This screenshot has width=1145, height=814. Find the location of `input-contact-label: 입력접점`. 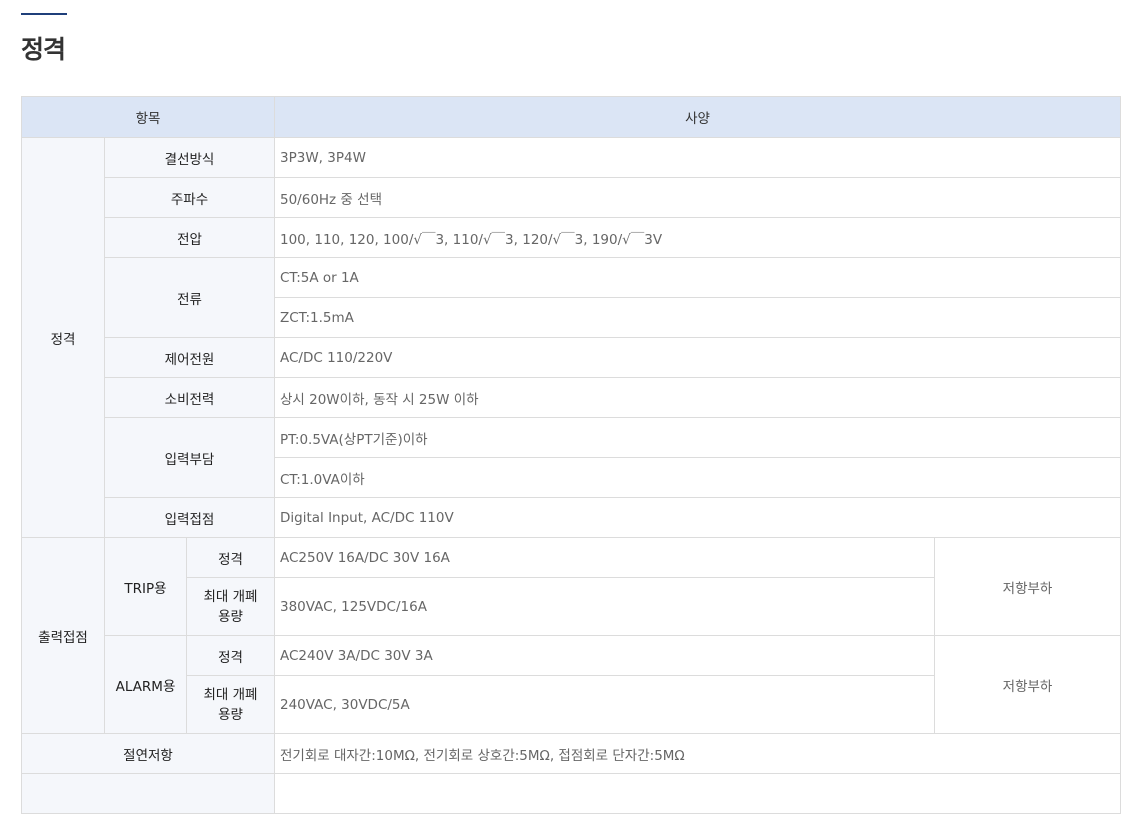

input-contact-label: 입력접점 is located at coordinates (189, 517).